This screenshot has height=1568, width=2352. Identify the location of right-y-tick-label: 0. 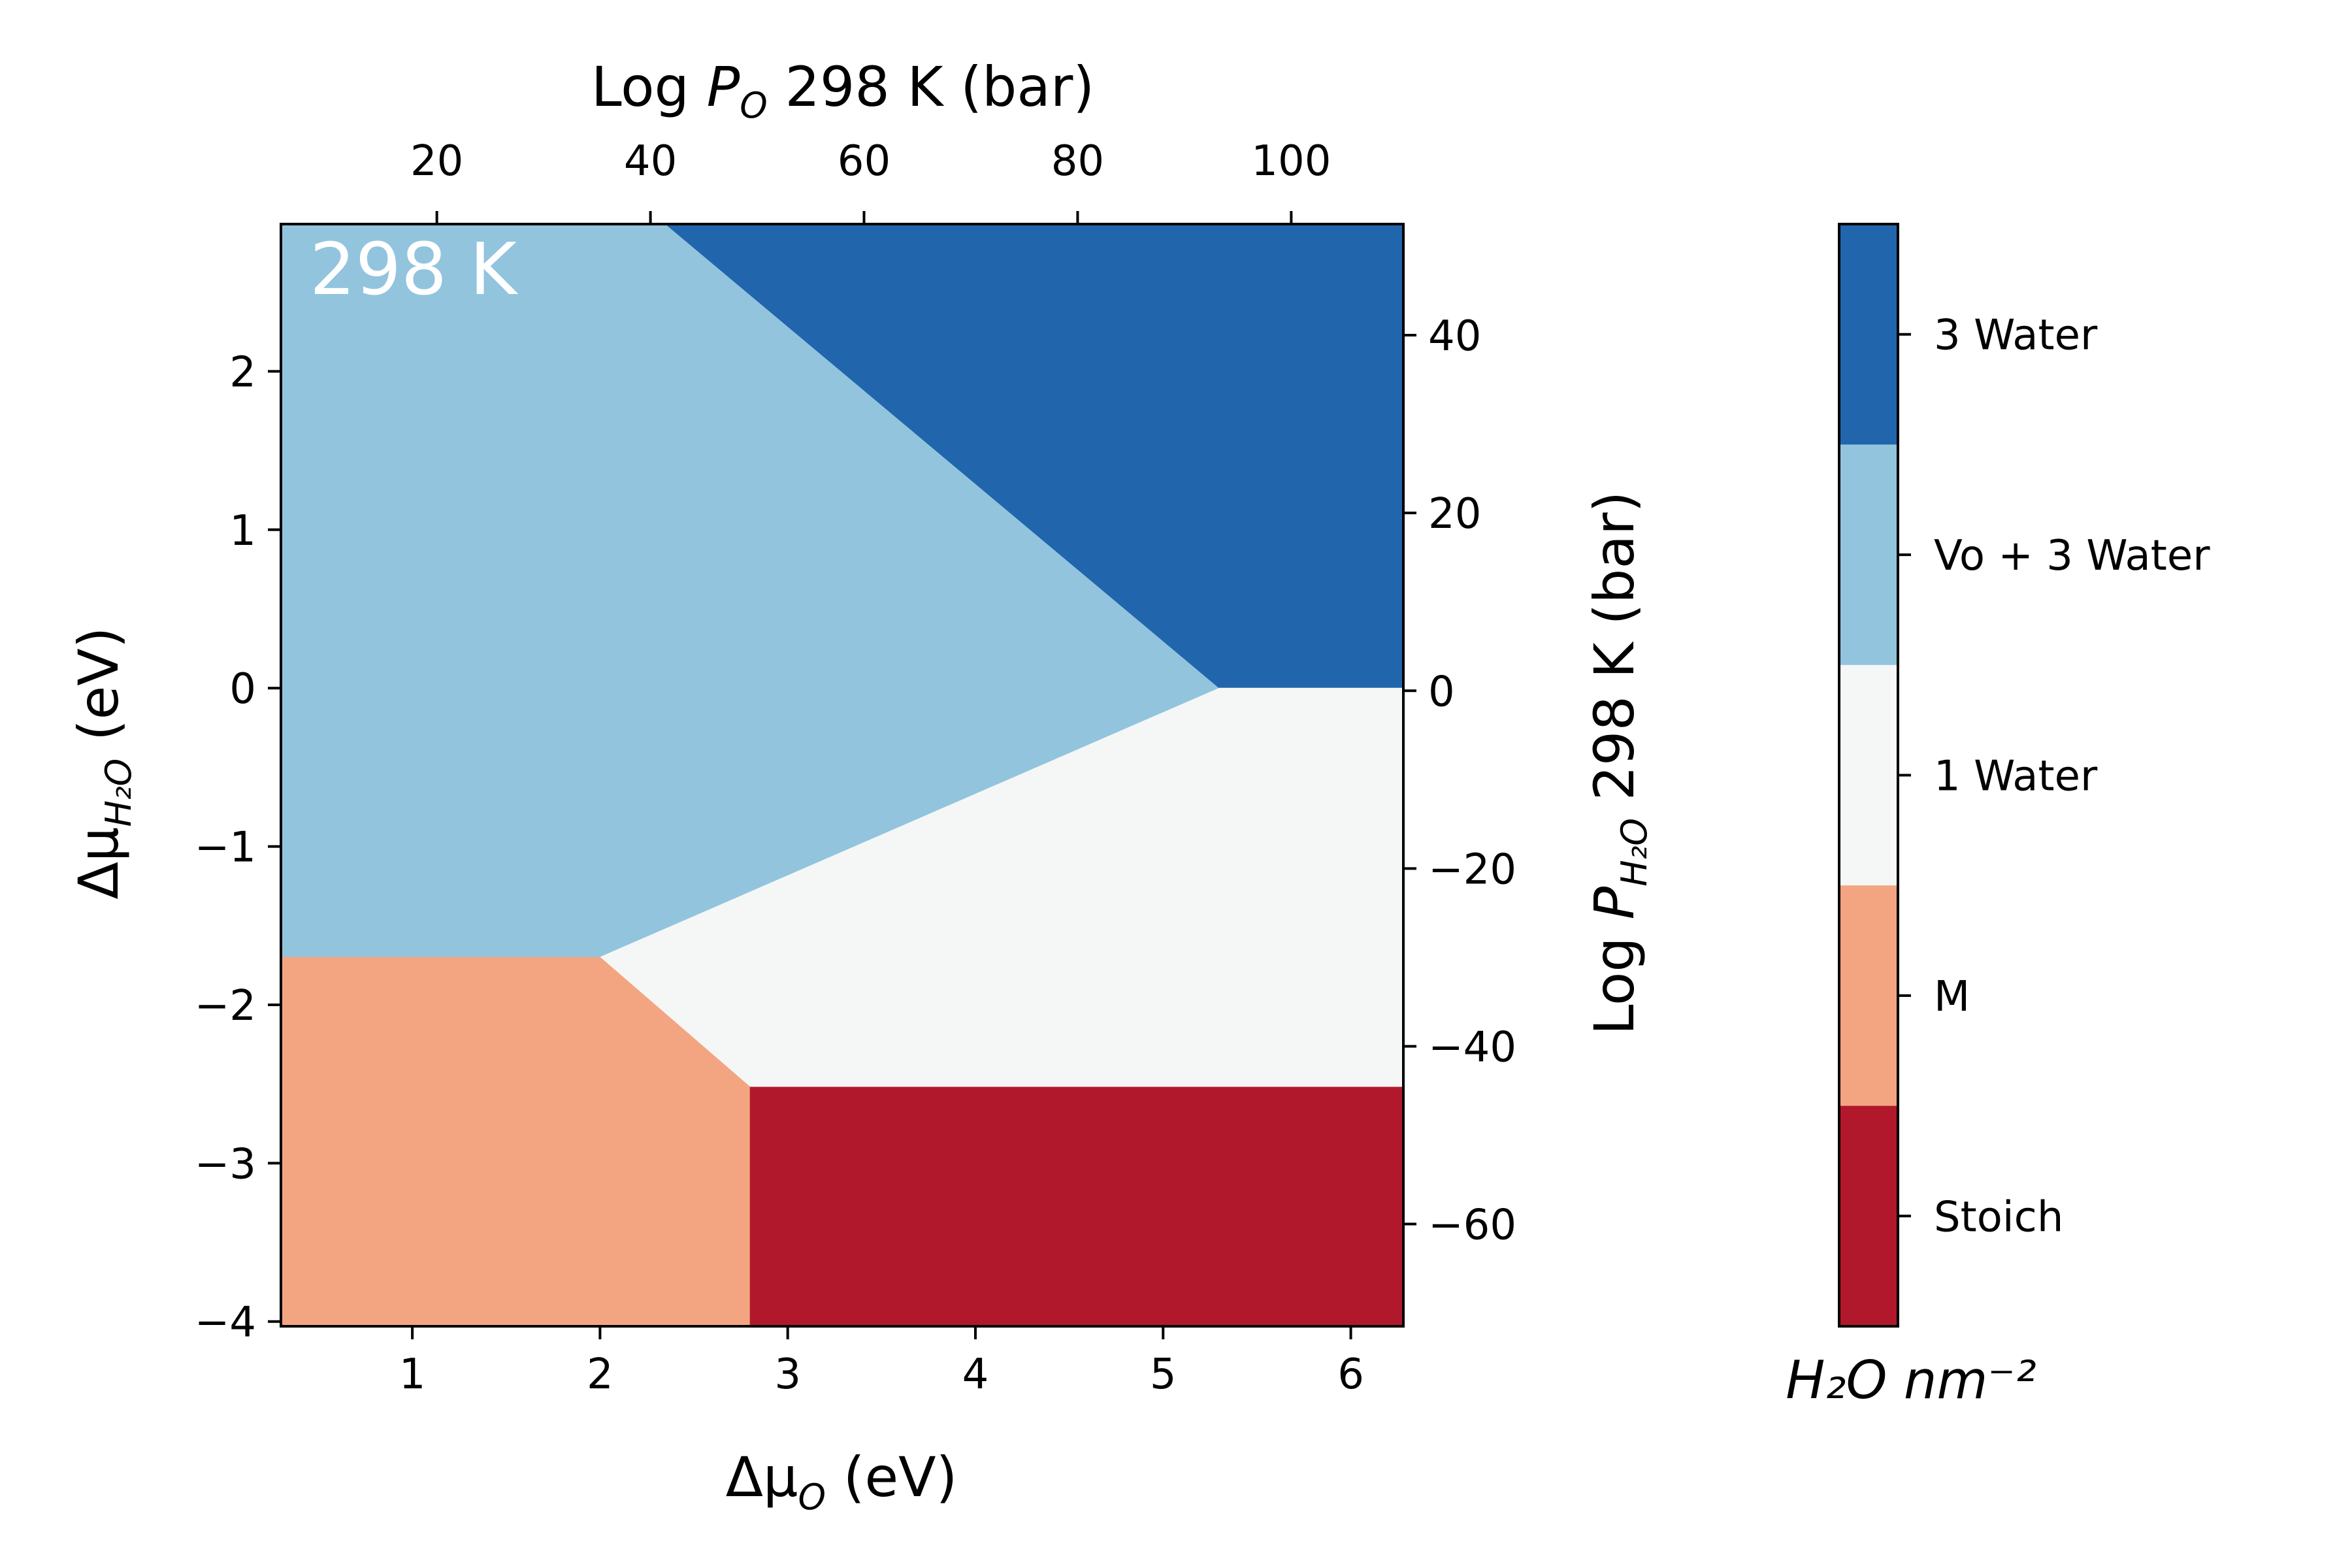
(1441, 692).